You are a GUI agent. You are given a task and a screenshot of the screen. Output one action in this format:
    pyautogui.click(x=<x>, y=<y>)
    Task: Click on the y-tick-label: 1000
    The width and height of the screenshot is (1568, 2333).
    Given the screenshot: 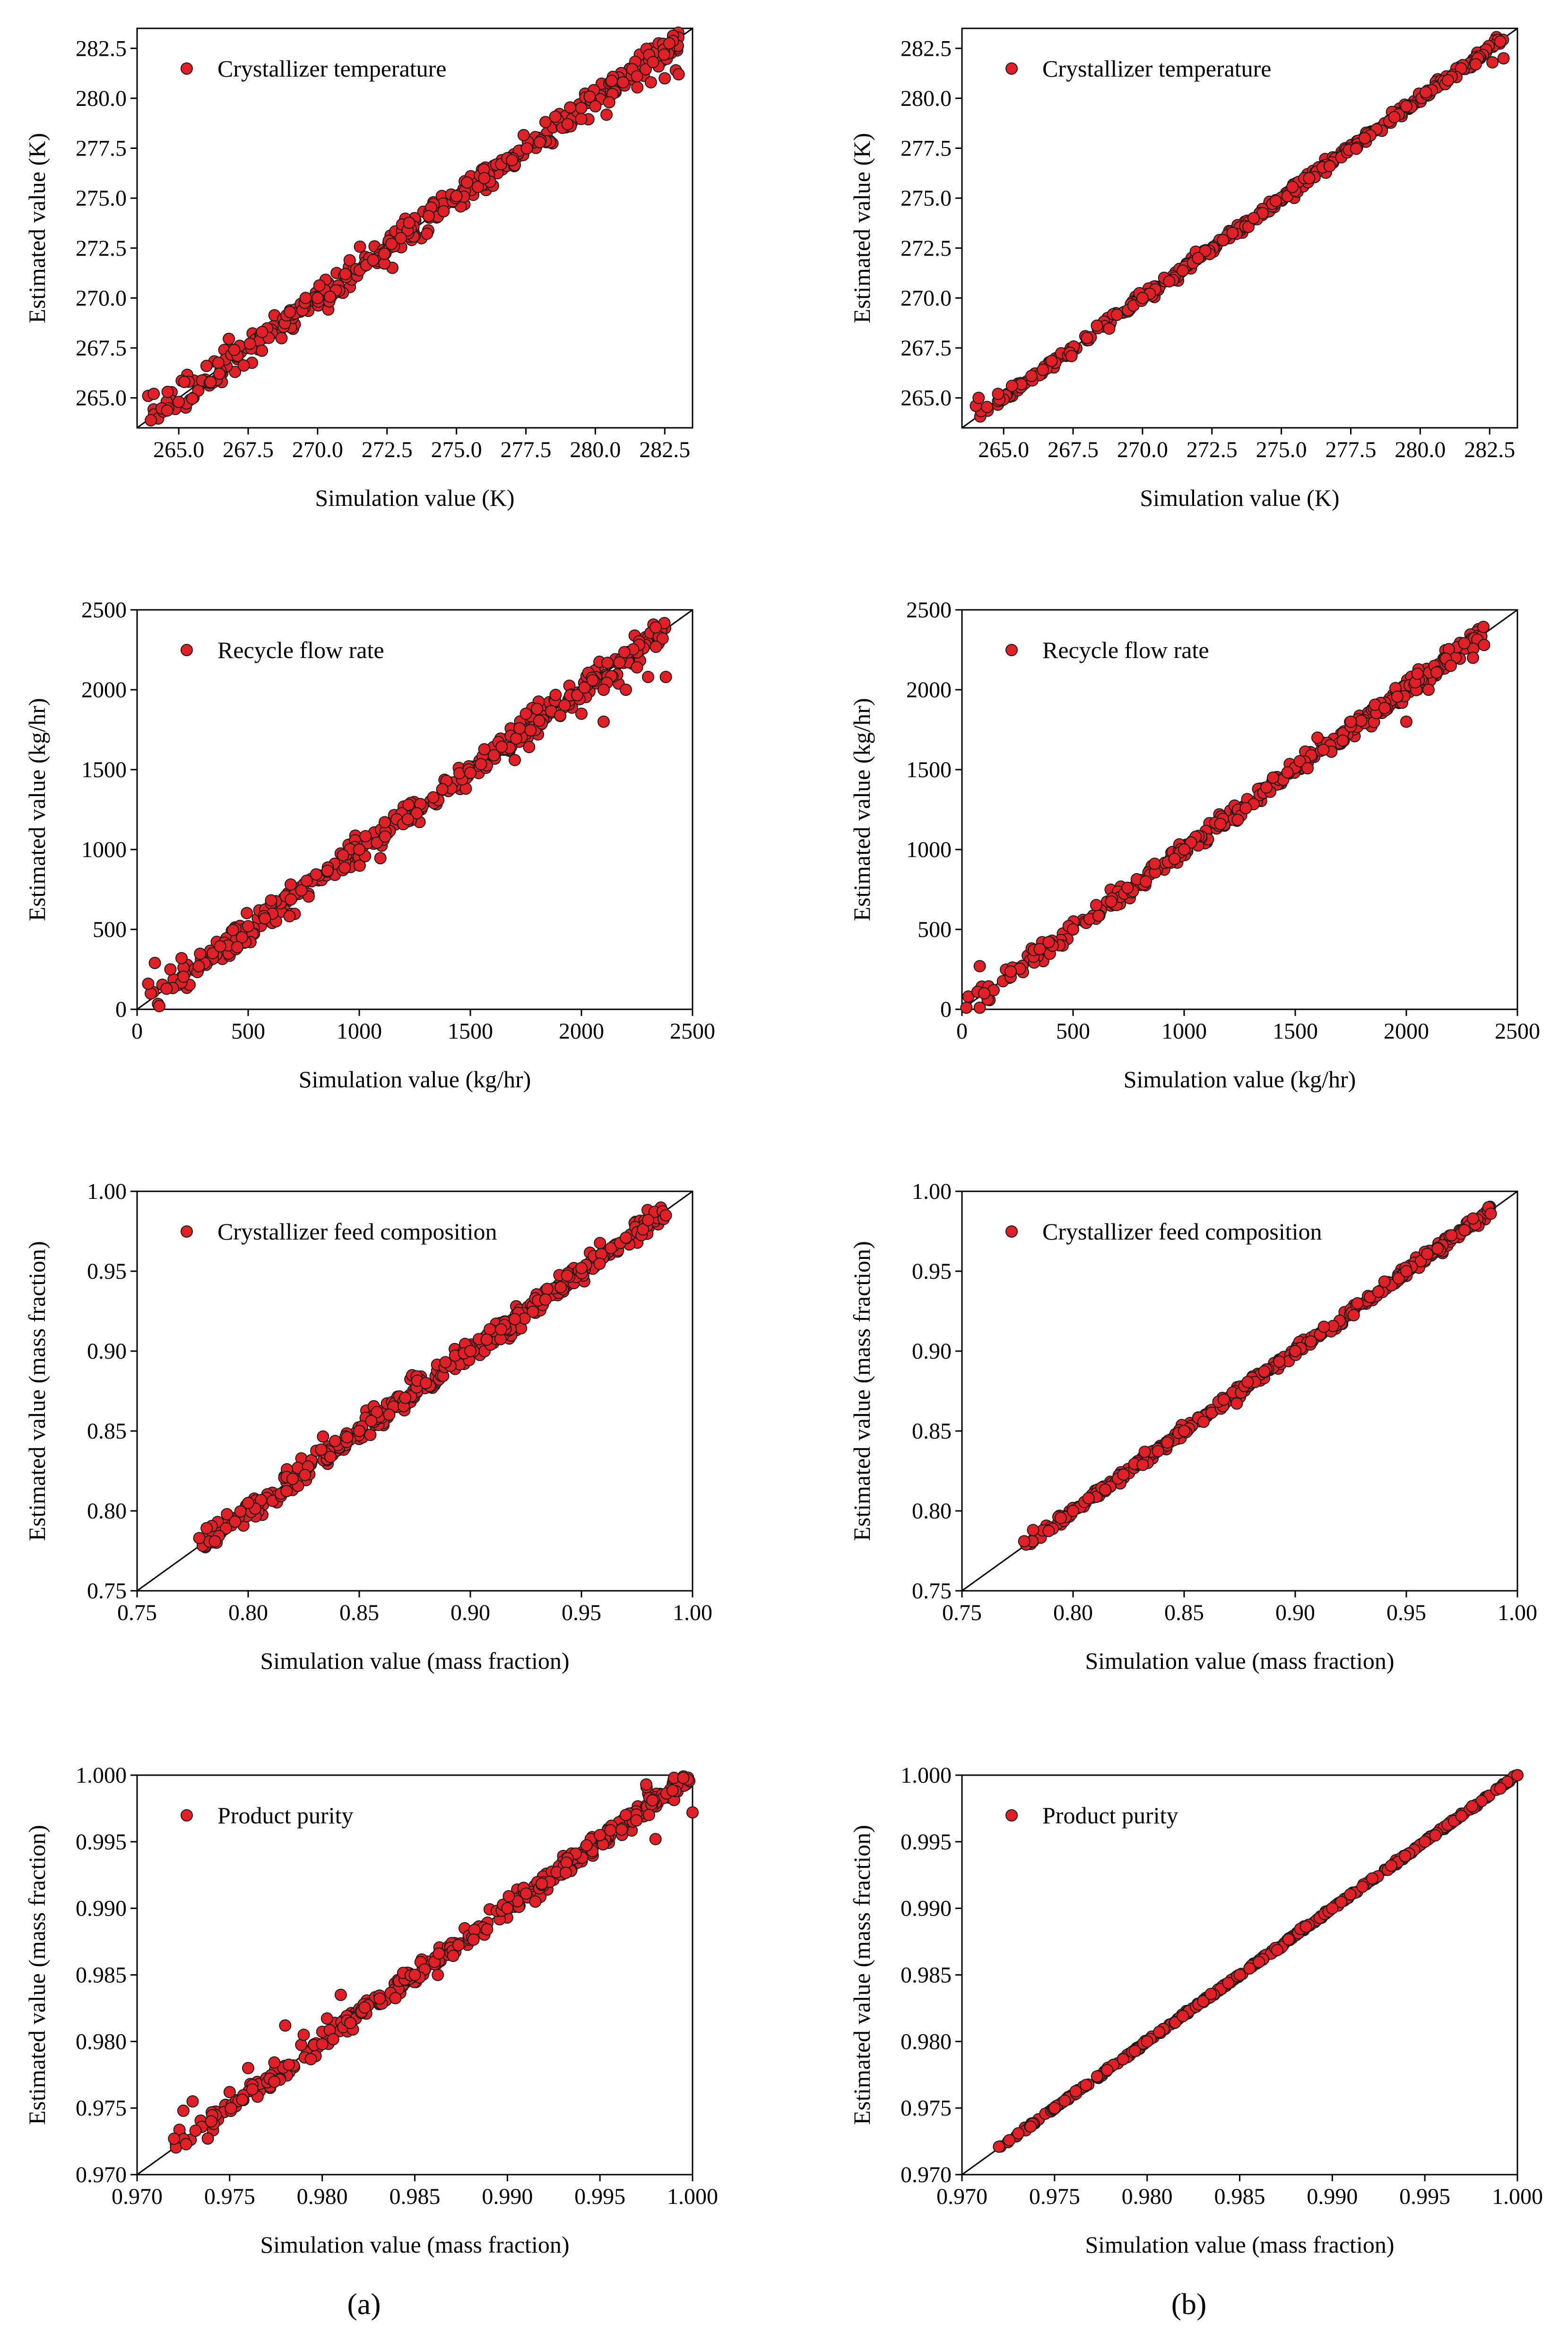 What is the action you would take?
    pyautogui.click(x=104, y=850)
    